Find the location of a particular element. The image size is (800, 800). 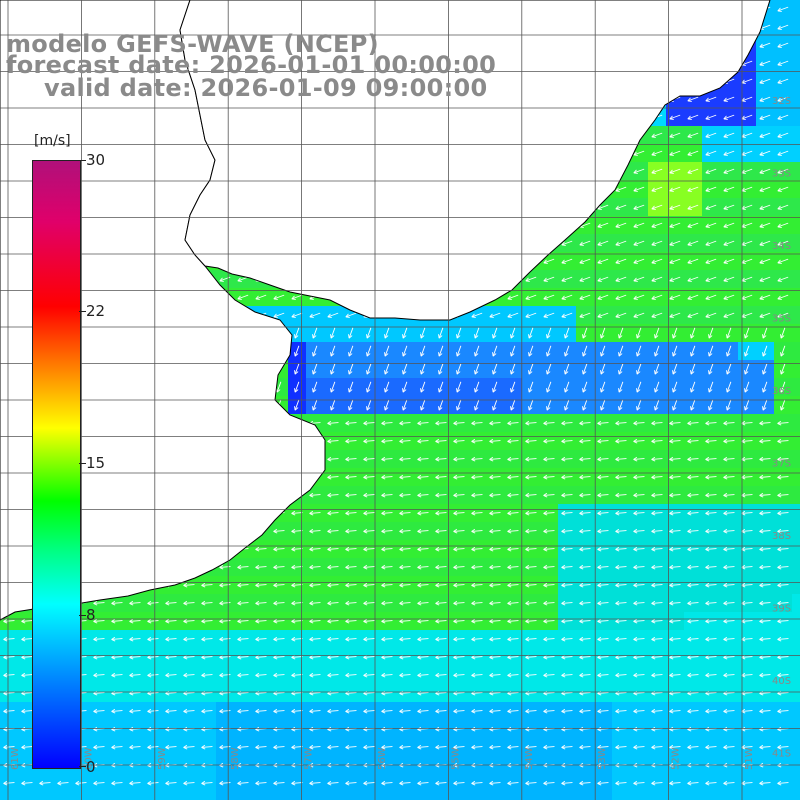

longitude-label: 57W is located at coordinates (309, 758).